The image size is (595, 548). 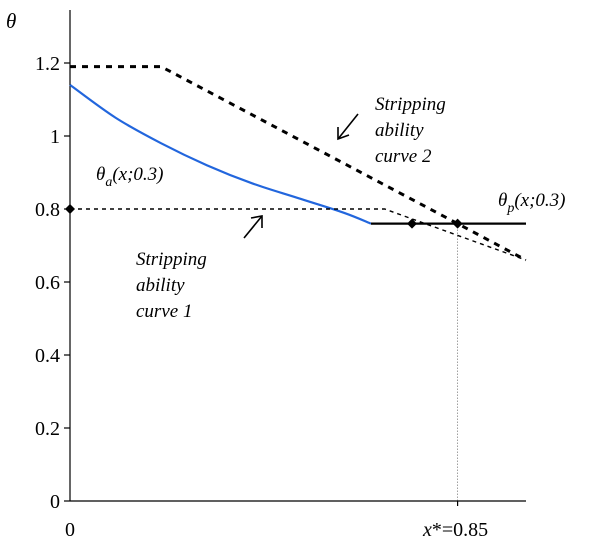 I want to click on x-tick-label-value: *=0.85, so click(x=460, y=530).